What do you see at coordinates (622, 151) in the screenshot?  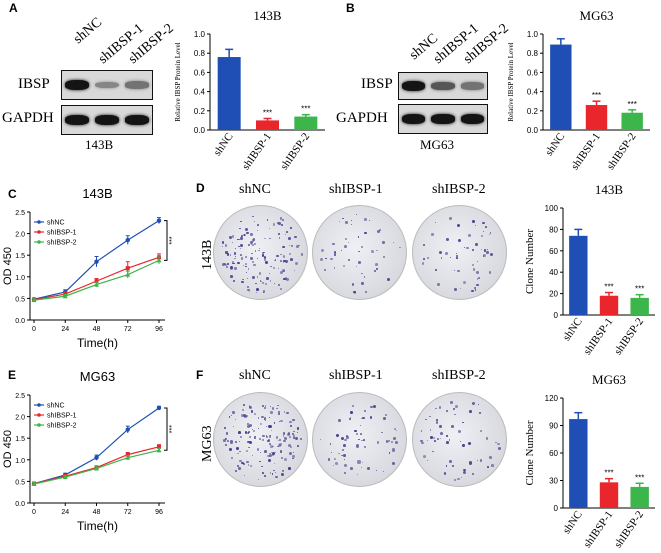 I see `x-tick-label: shIBSP-2` at bounding box center [622, 151].